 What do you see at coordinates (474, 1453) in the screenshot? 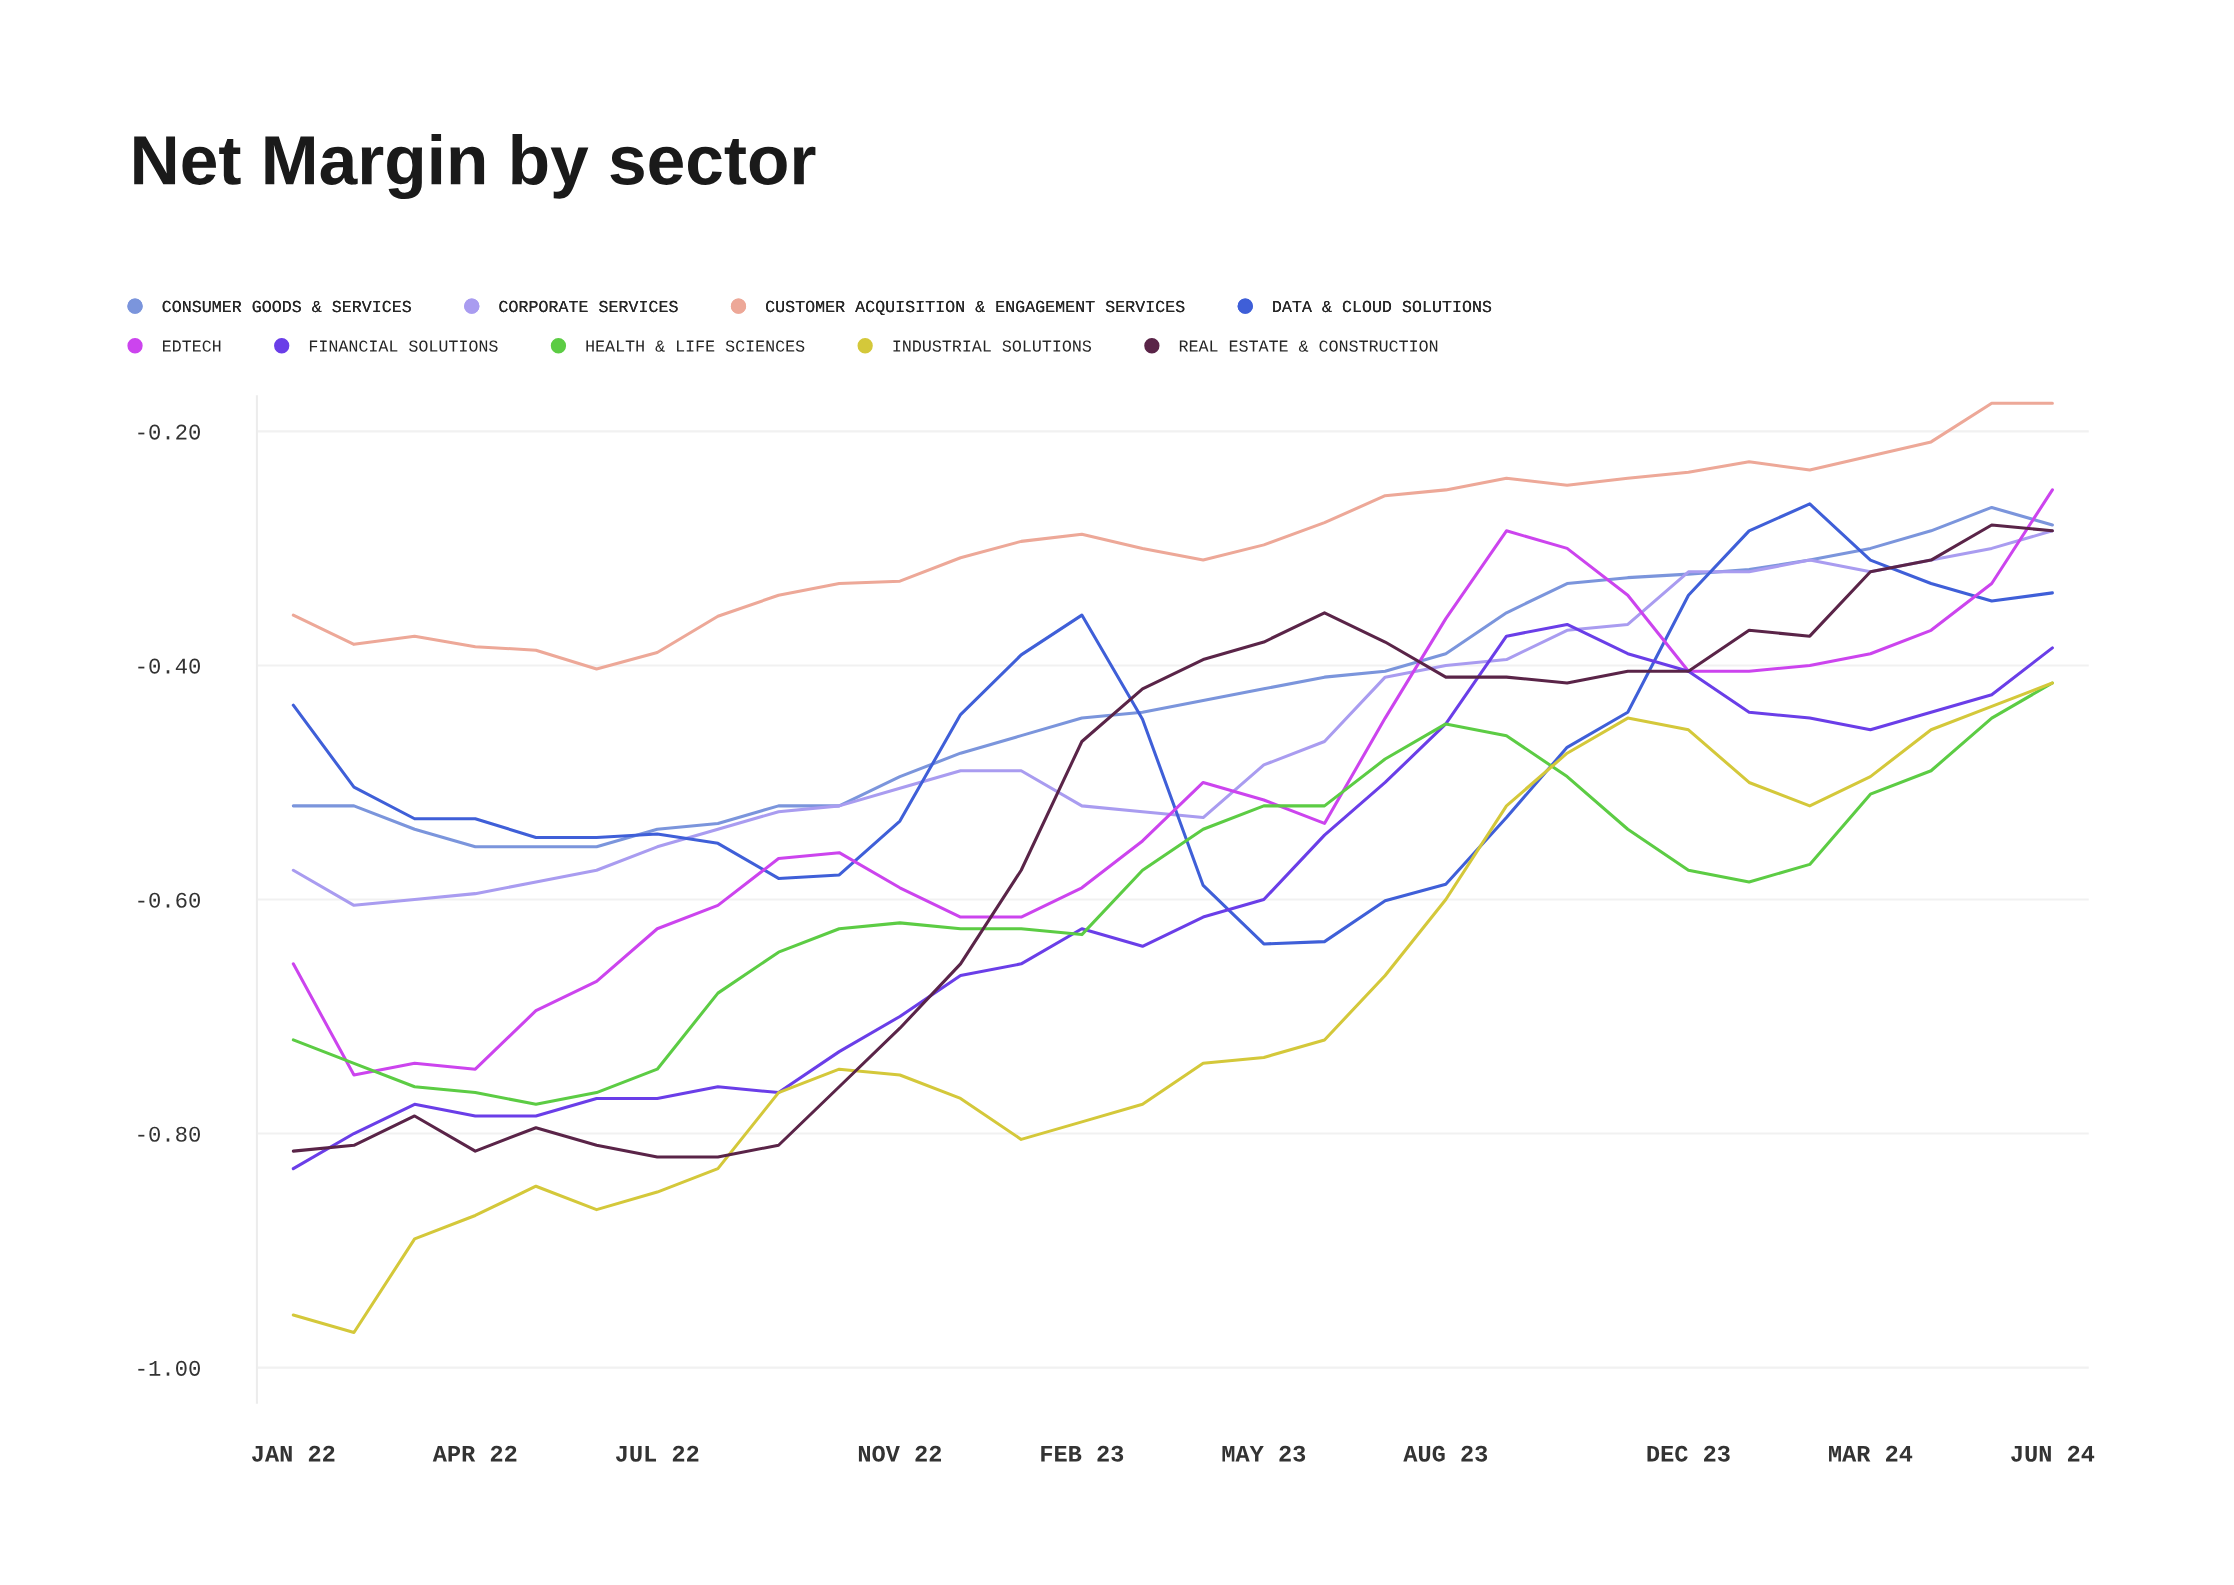
I see `x-tick-label: APR 22` at bounding box center [474, 1453].